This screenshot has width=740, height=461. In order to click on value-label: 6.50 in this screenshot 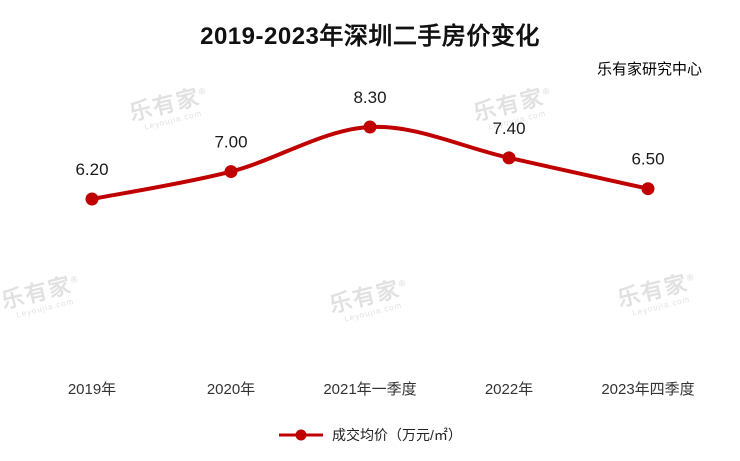, I will do `click(647, 159)`.